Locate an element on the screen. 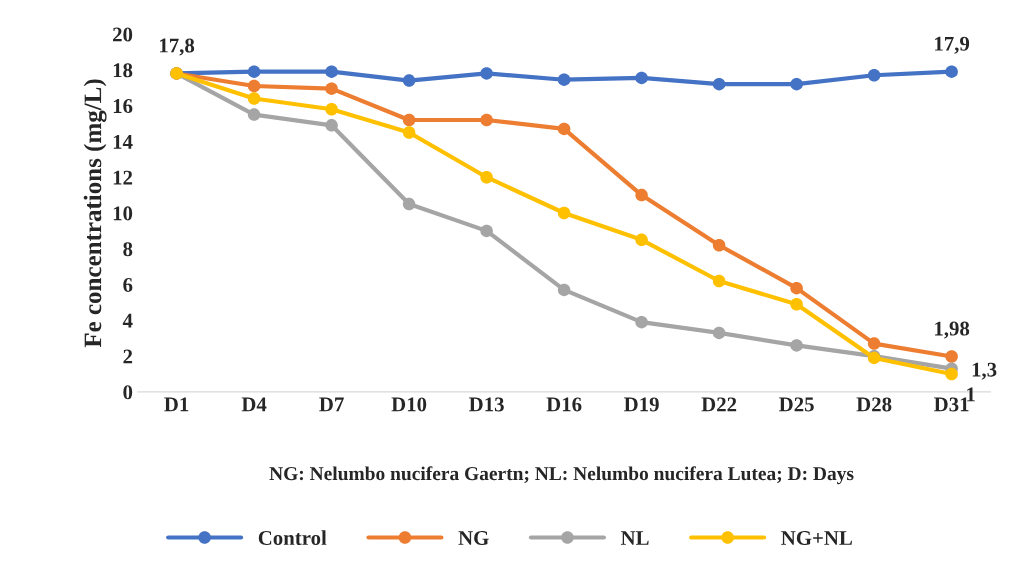 Image resolution: width=1021 pixels, height=568 pixels. x-tick-label: D19 is located at coordinates (641, 404).